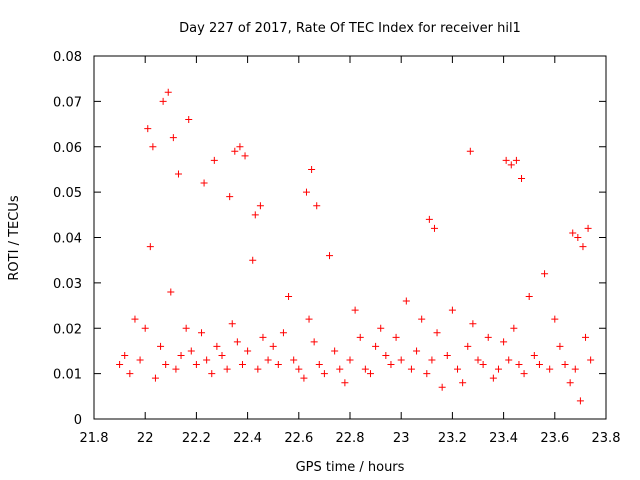  What do you see at coordinates (94, 438) in the screenshot?
I see `x-tick-label: 21.8` at bounding box center [94, 438].